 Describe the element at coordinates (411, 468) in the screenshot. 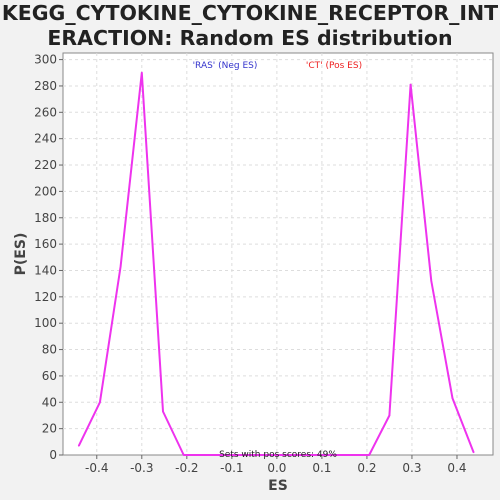

I see `x-tick-label: 0.3` at that location.